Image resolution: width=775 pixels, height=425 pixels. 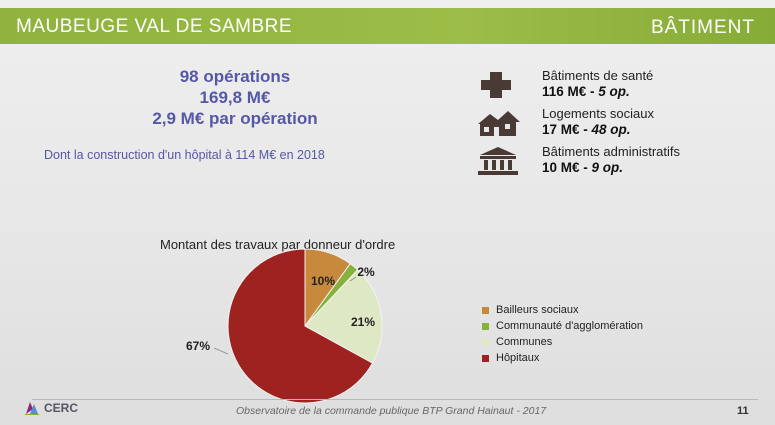 What do you see at coordinates (366, 272) in the screenshot?
I see `data-label: 2%` at bounding box center [366, 272].